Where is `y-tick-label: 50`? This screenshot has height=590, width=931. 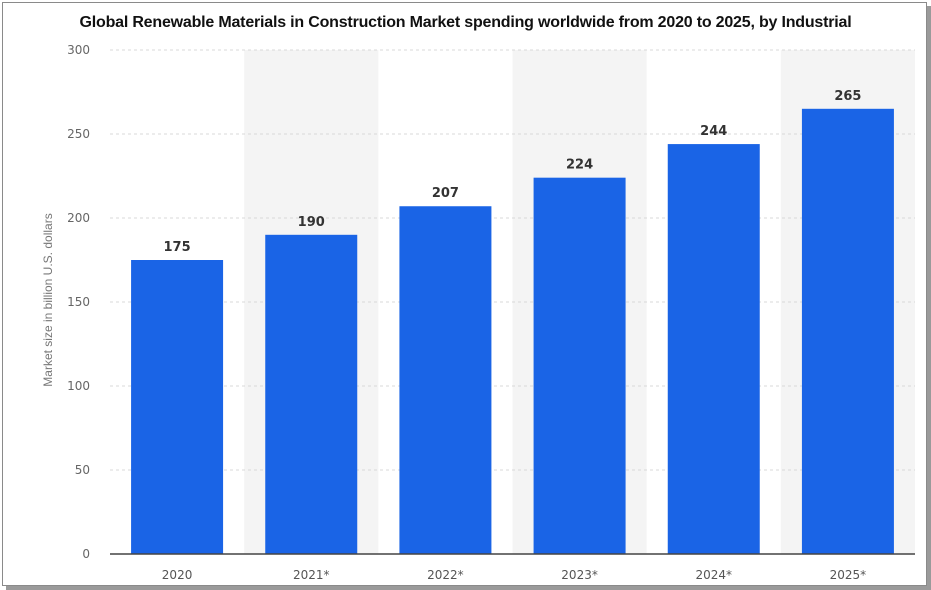
y-tick-label: 50 is located at coordinates (82, 470).